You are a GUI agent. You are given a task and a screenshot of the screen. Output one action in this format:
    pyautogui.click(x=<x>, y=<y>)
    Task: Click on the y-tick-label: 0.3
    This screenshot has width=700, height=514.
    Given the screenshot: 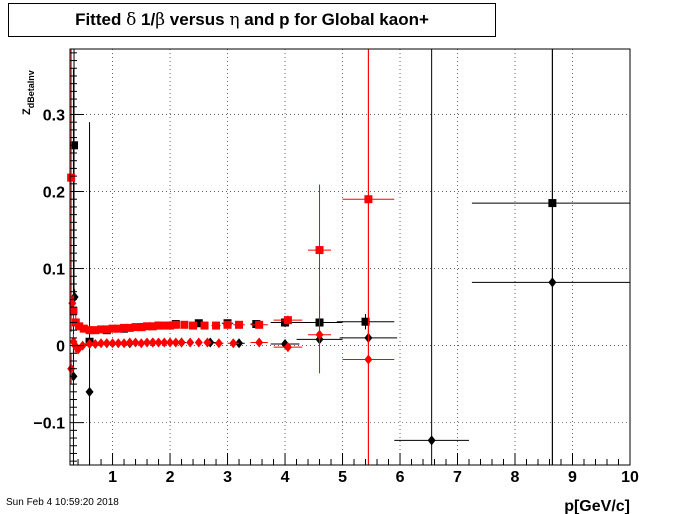 What is the action you would take?
    pyautogui.click(x=54, y=115)
    